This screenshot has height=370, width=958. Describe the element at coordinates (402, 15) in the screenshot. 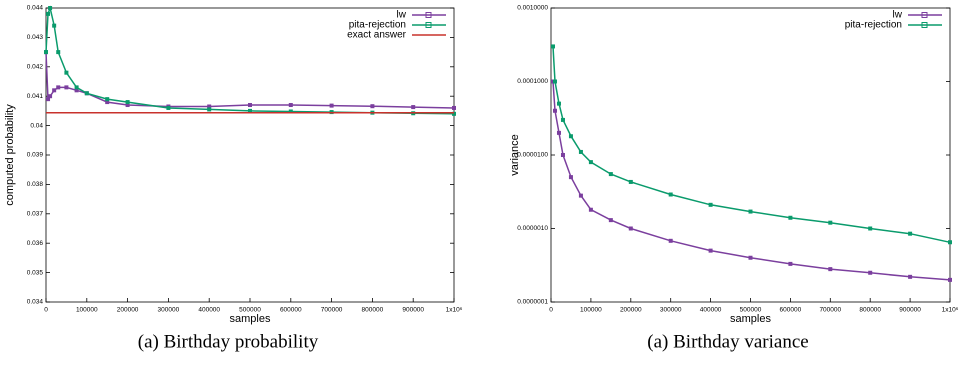

I see `legend-label: lw` at that location.